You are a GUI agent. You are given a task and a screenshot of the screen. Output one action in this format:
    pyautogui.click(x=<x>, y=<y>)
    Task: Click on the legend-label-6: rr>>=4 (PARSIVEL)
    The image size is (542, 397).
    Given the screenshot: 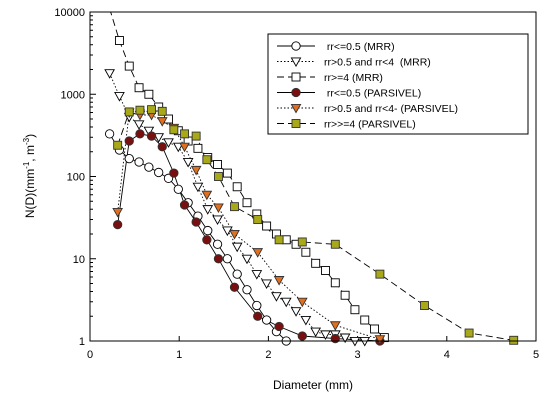 What is the action you would take?
    pyautogui.click(x=370, y=125)
    